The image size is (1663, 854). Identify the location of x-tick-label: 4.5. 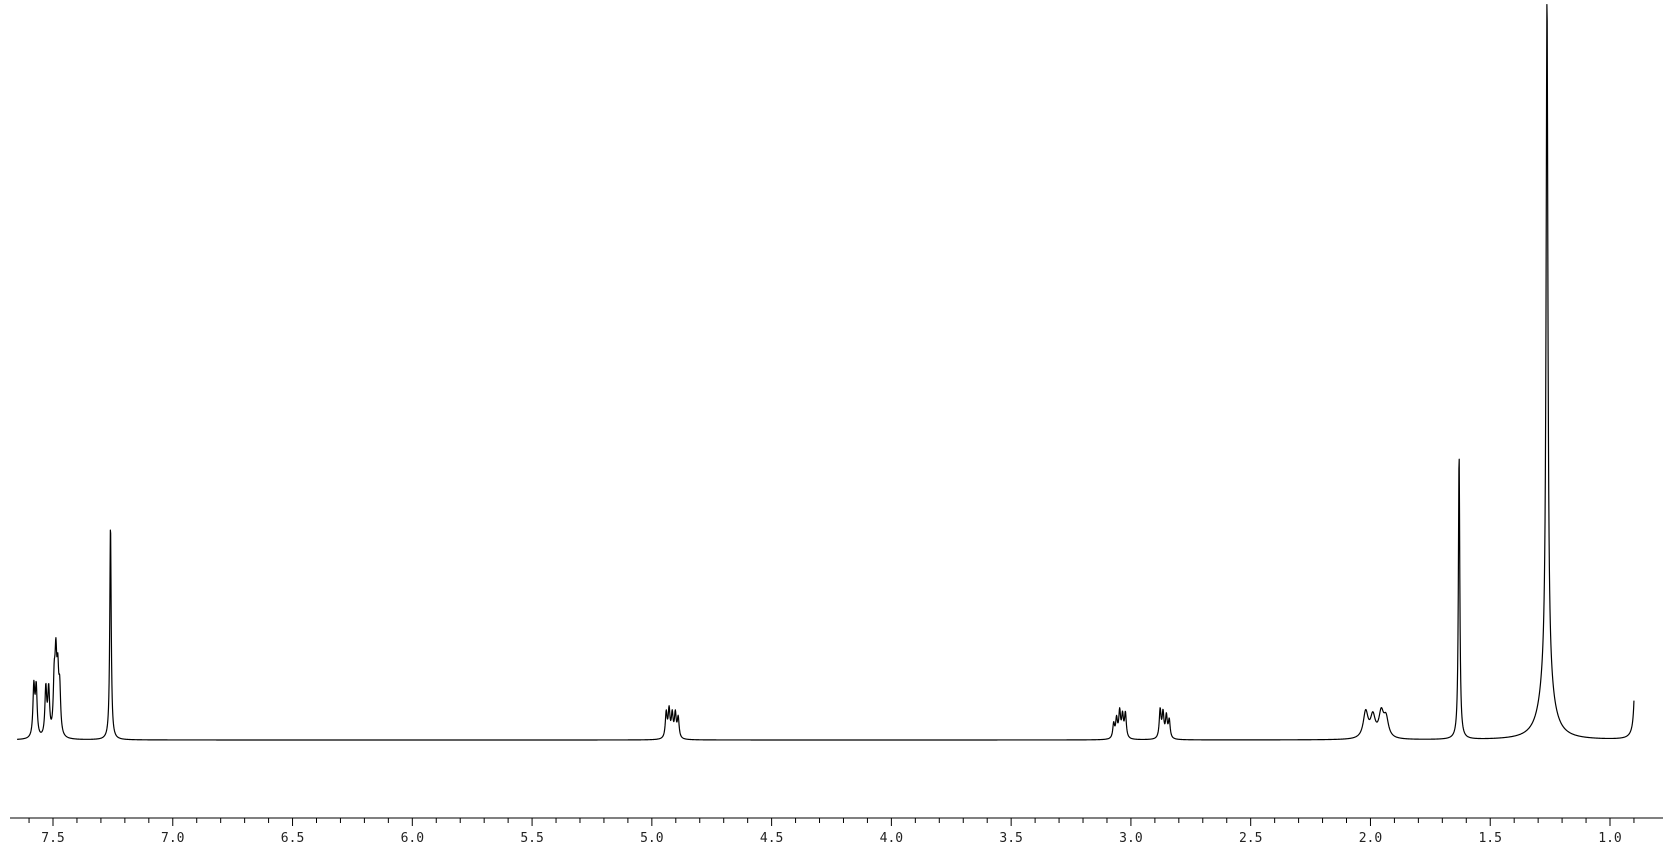
(771, 838).